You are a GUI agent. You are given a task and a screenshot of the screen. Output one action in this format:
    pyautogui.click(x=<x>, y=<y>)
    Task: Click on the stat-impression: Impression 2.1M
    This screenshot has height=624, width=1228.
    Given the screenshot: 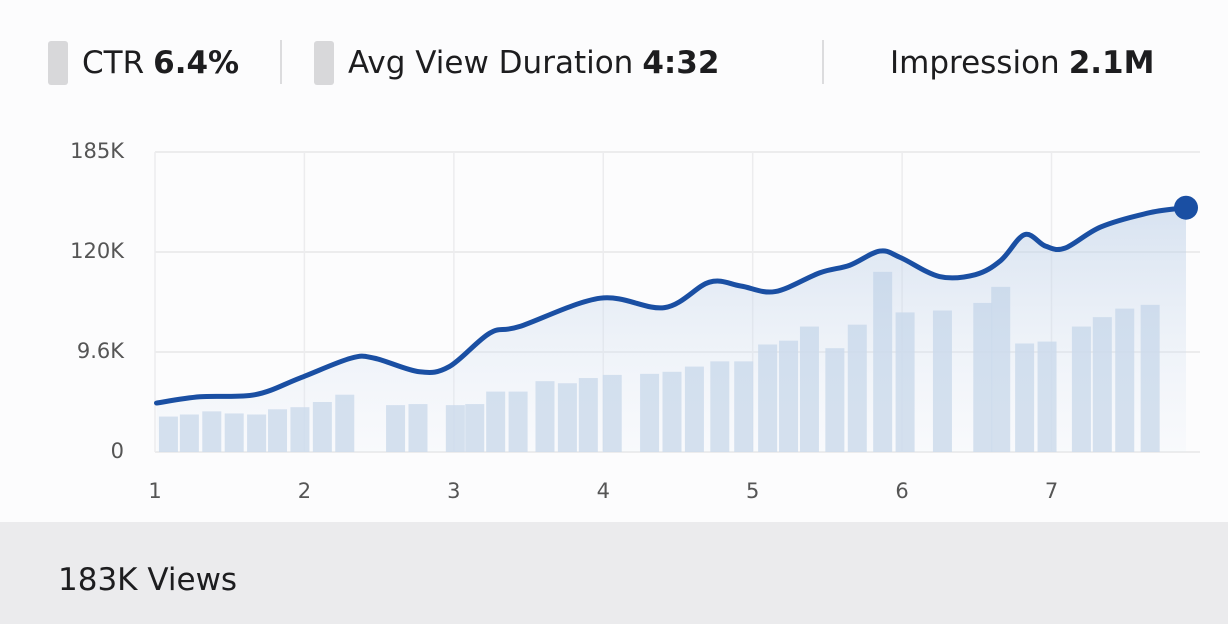 What is the action you would take?
    pyautogui.click(x=1022, y=63)
    